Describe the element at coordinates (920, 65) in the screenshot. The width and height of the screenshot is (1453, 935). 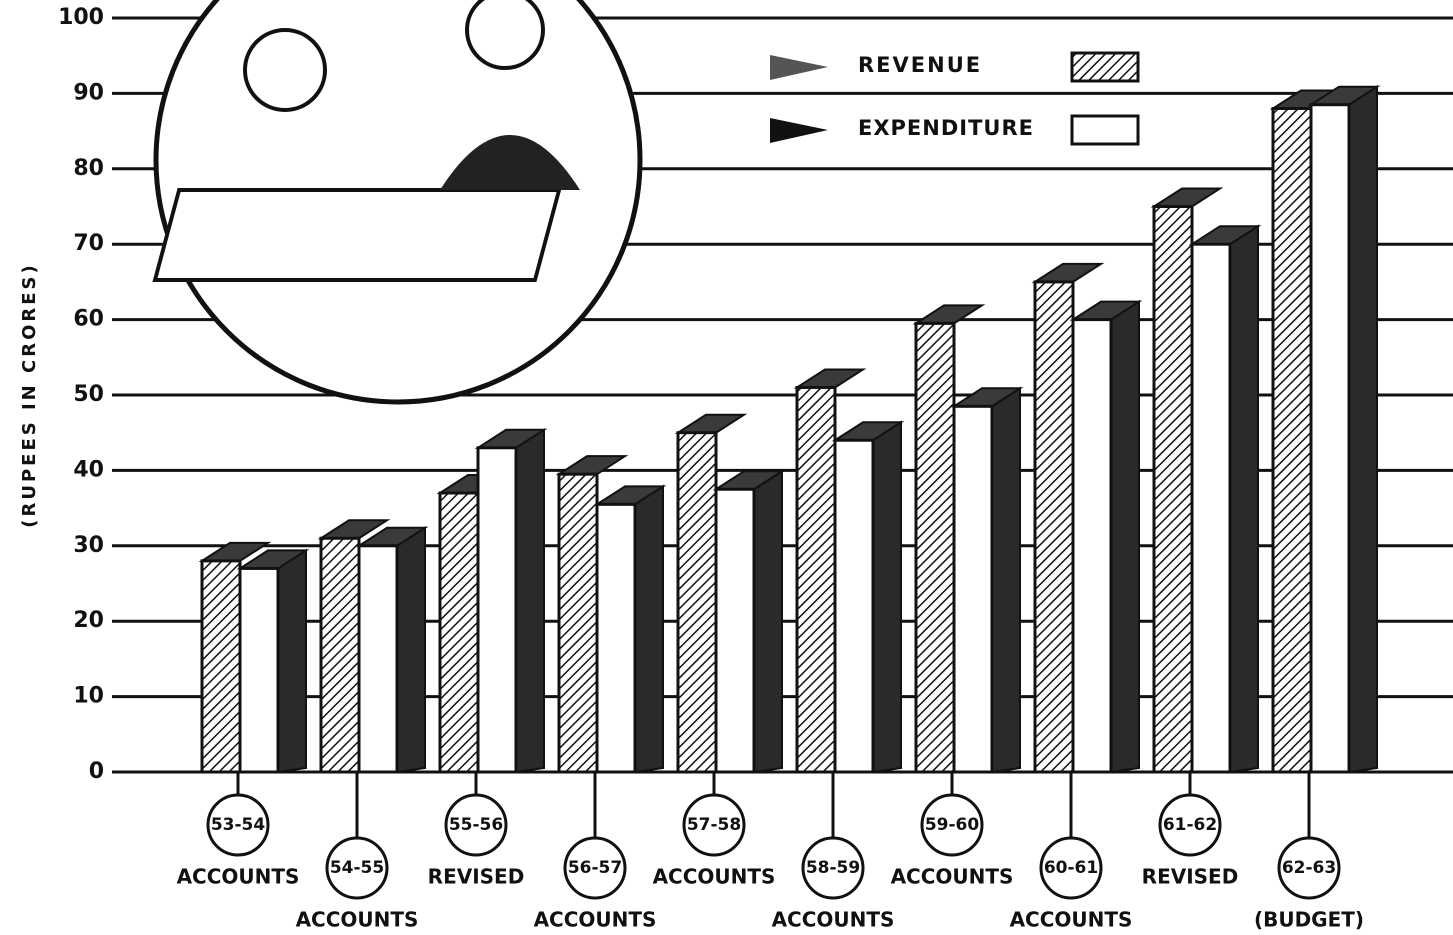
I see `legend-label: REVENUE` at that location.